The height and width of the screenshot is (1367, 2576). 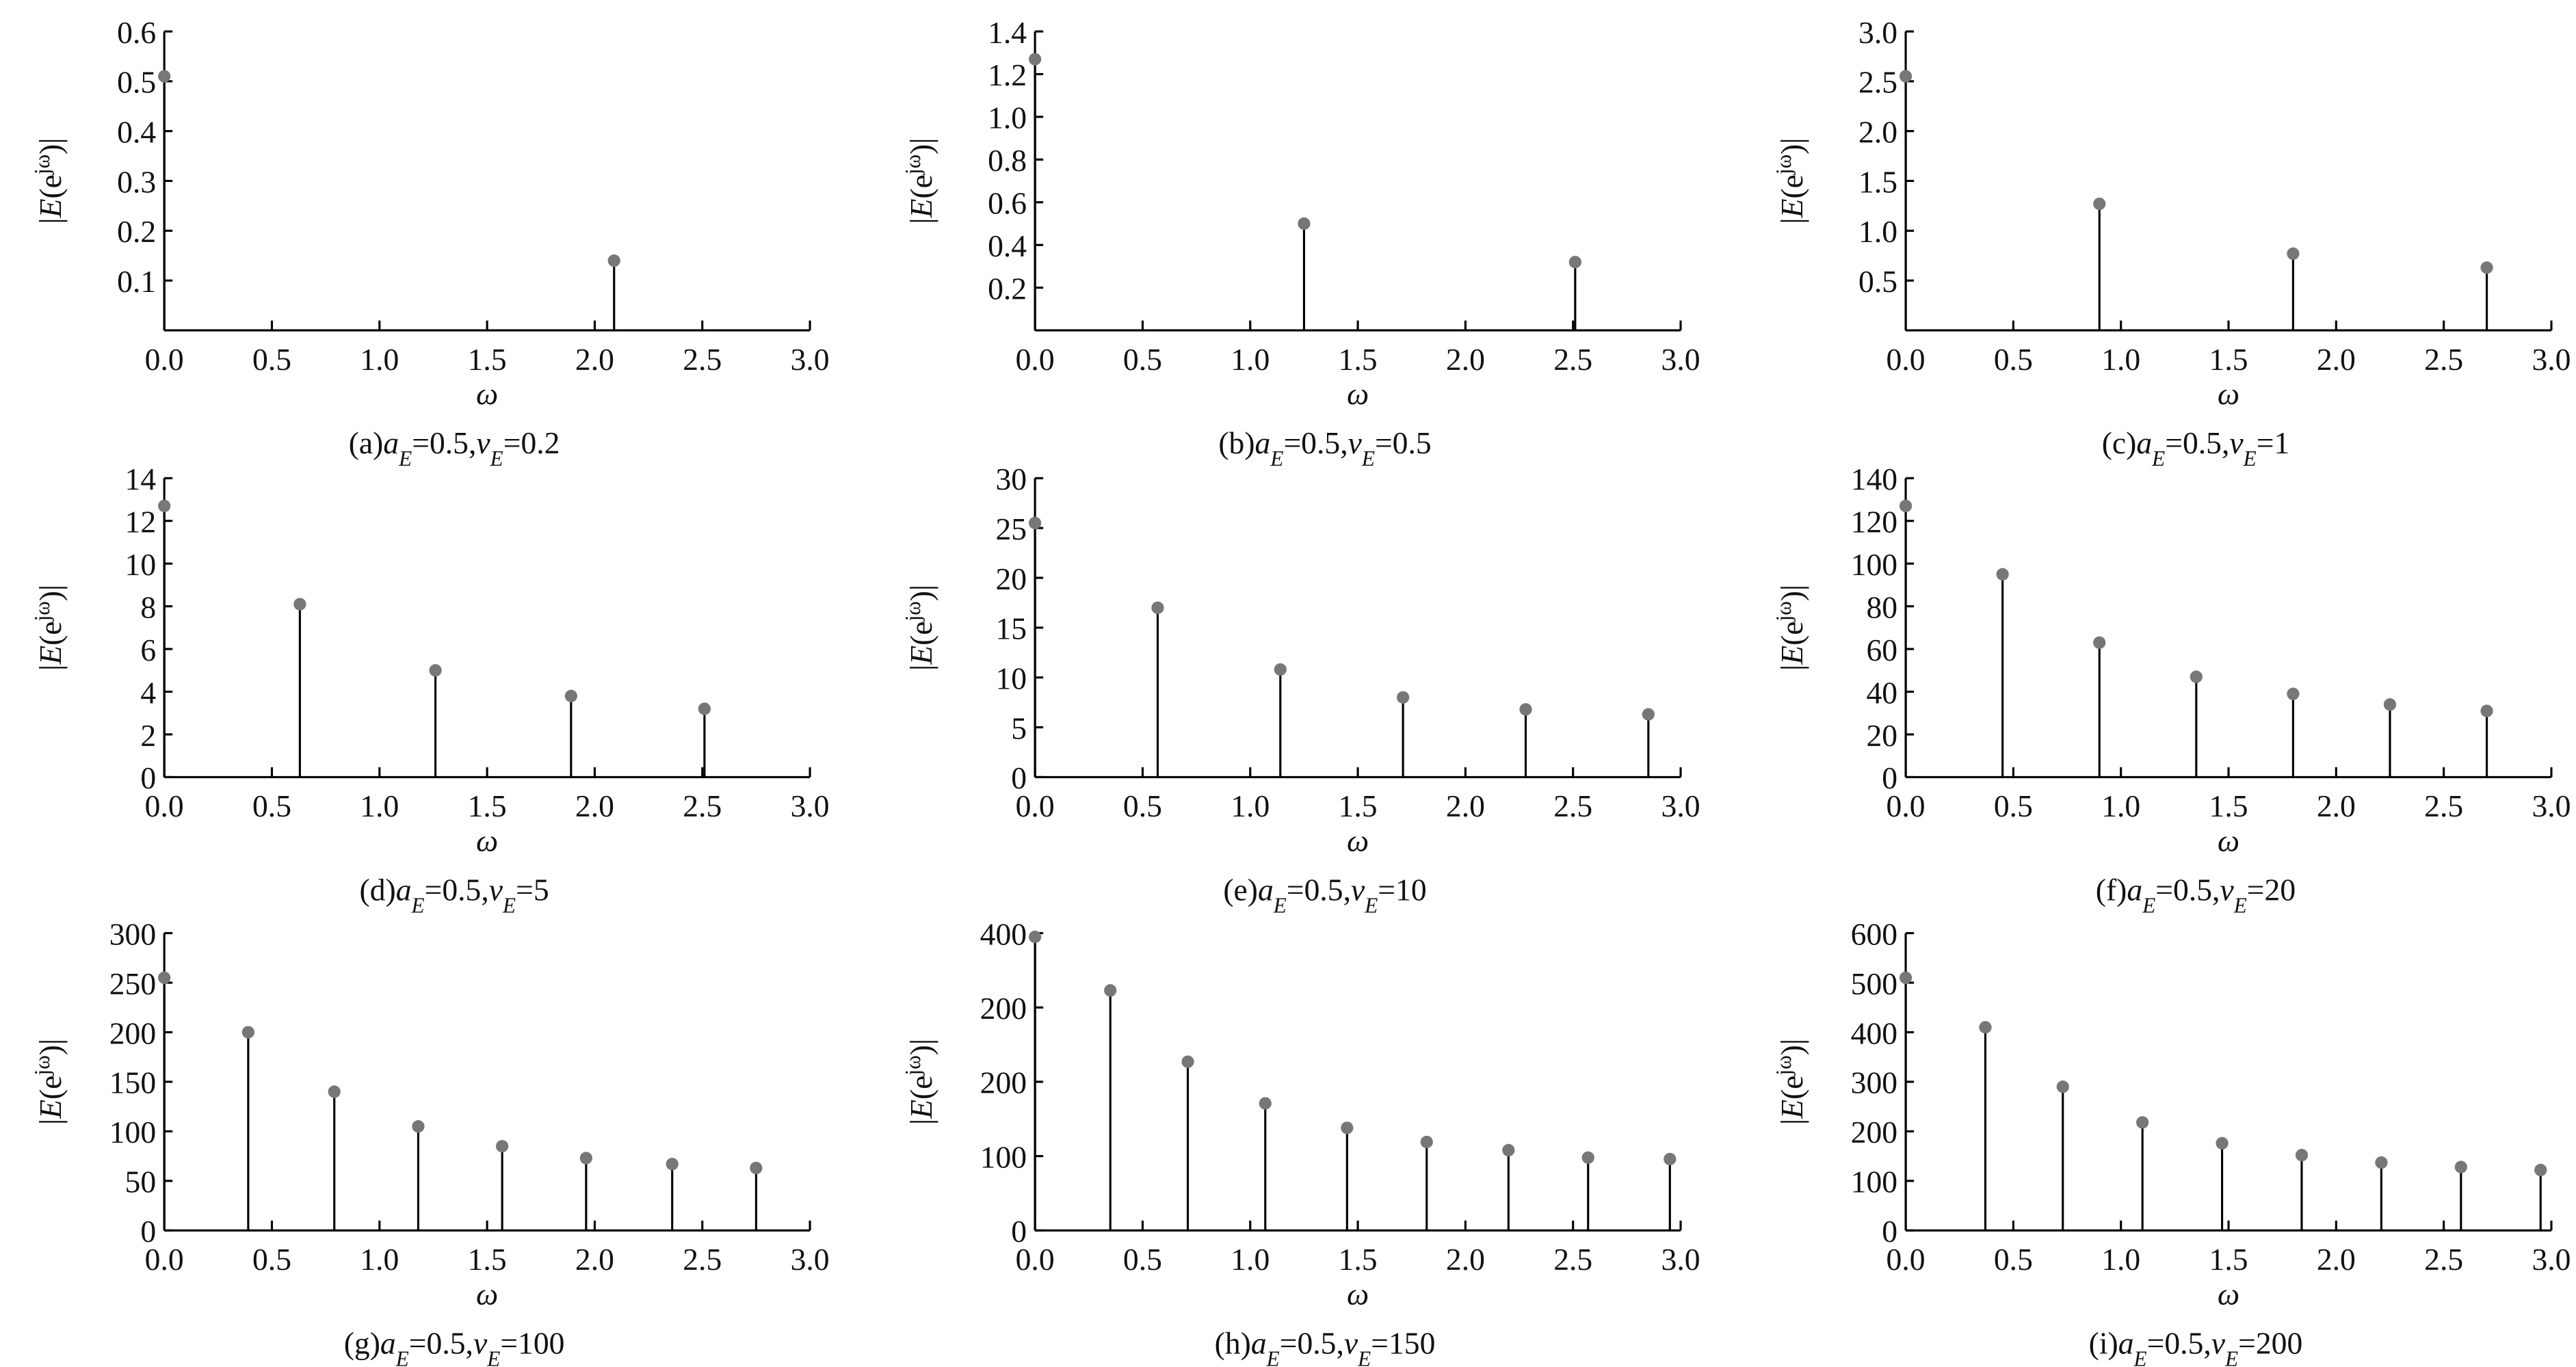 What do you see at coordinates (1007, 32) in the screenshot?
I see `y-tick-label: 1.4` at bounding box center [1007, 32].